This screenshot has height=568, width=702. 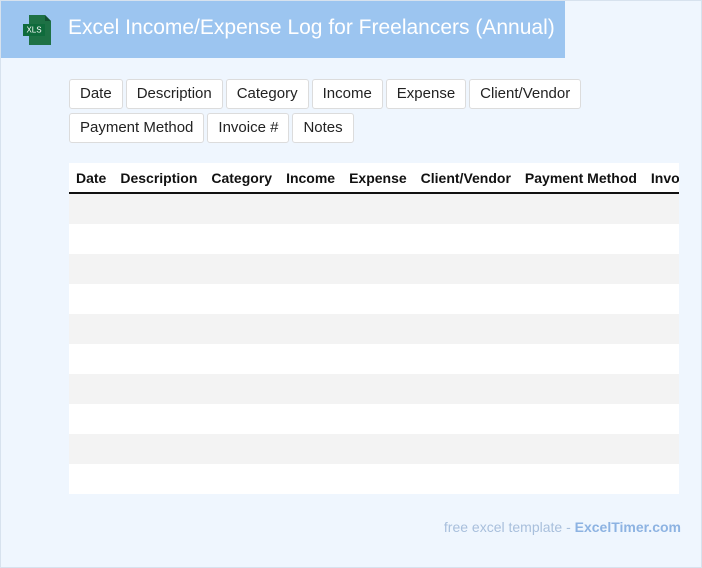 What do you see at coordinates (378, 178) in the screenshot?
I see `column-header: Expense` at bounding box center [378, 178].